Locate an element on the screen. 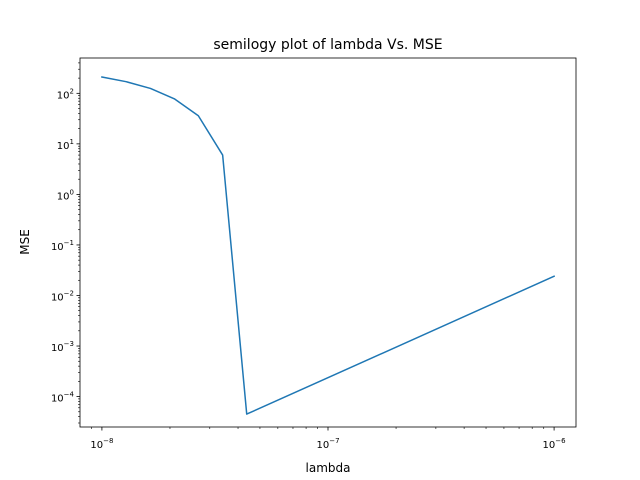  x-axis: 10⁻⁸ 10⁻⁷ 10⁻⁶ is located at coordinates (328, 439).